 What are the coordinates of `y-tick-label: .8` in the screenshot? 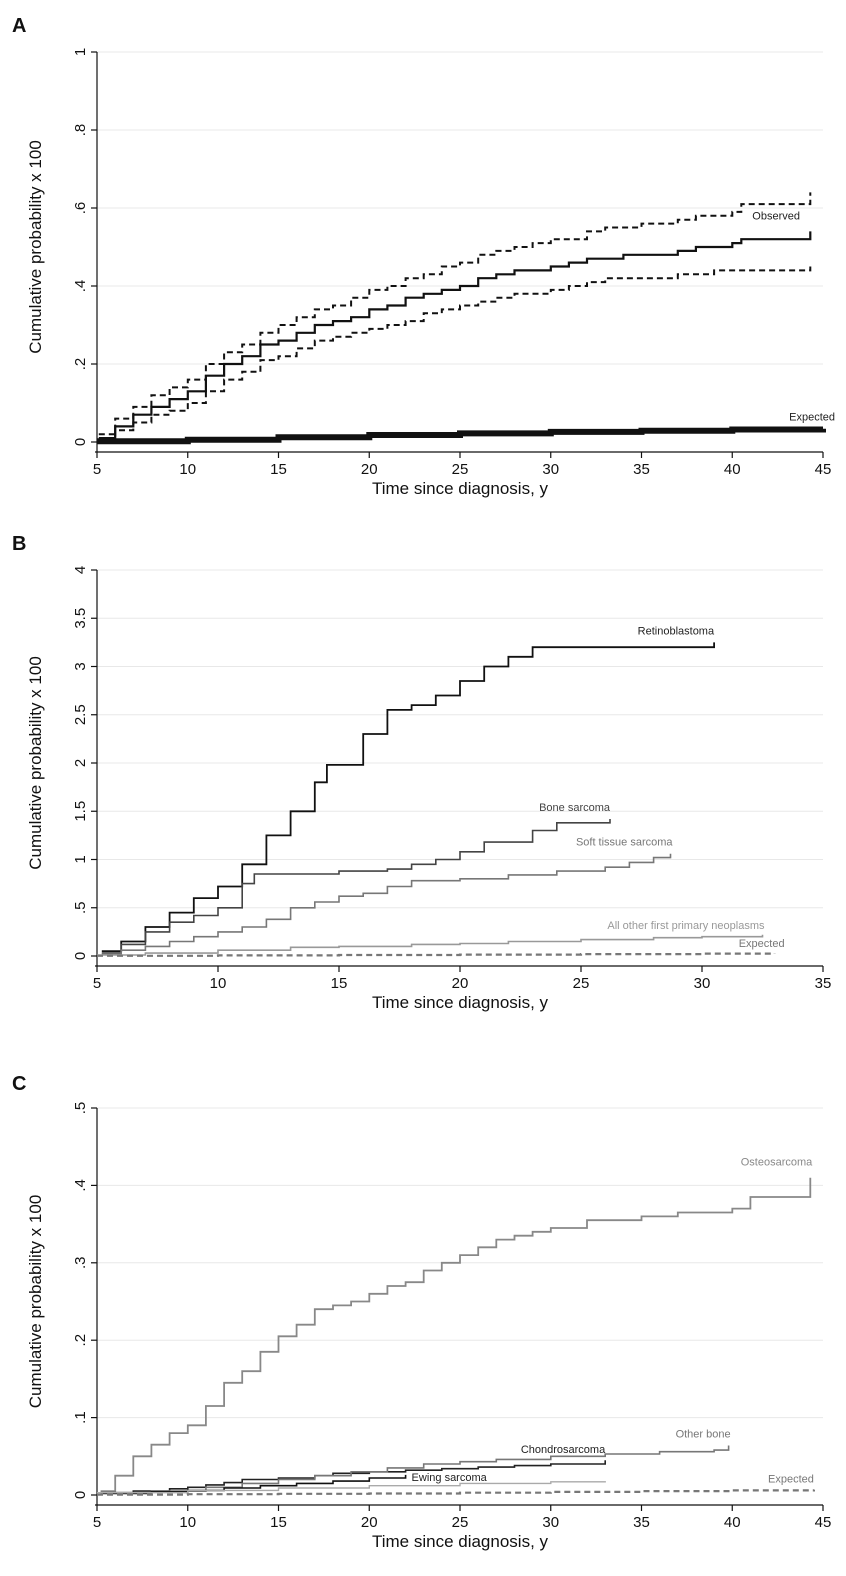 It's located at (80, 130).